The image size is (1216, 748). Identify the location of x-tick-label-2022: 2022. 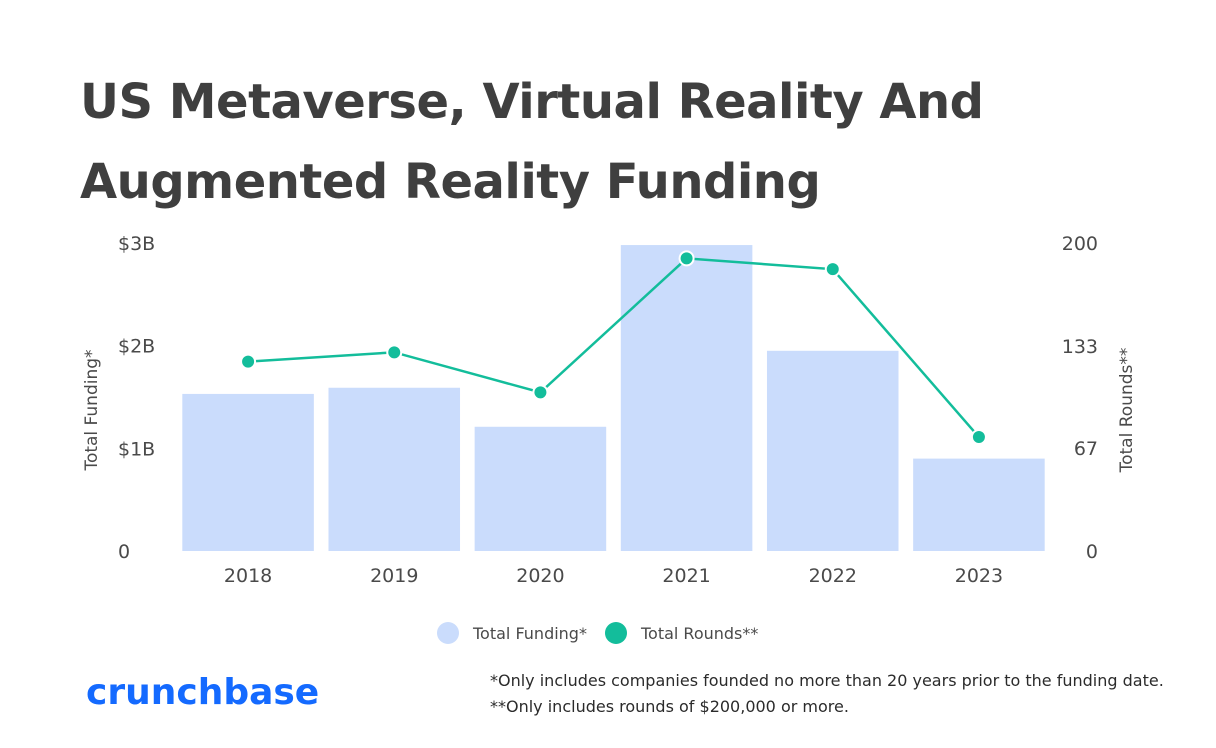
(833, 576).